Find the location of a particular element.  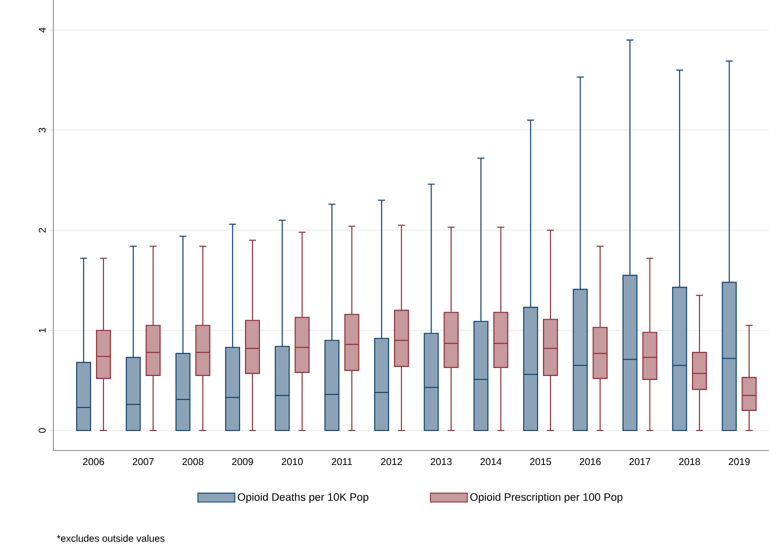

x-tick-label: 2009 is located at coordinates (242, 462).